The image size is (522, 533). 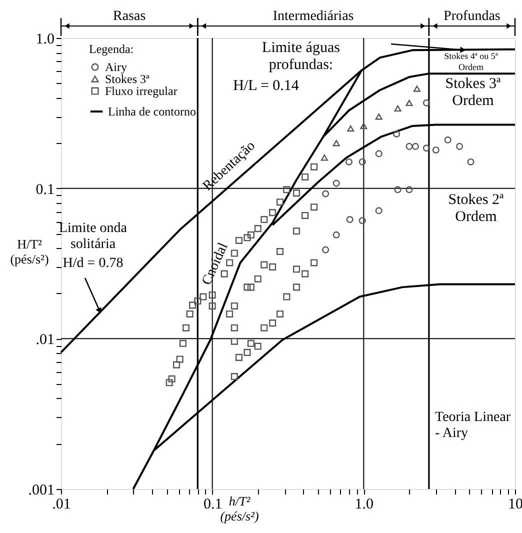 What do you see at coordinates (45, 190) in the screenshot?
I see `y-tick-label: 0.1` at bounding box center [45, 190].